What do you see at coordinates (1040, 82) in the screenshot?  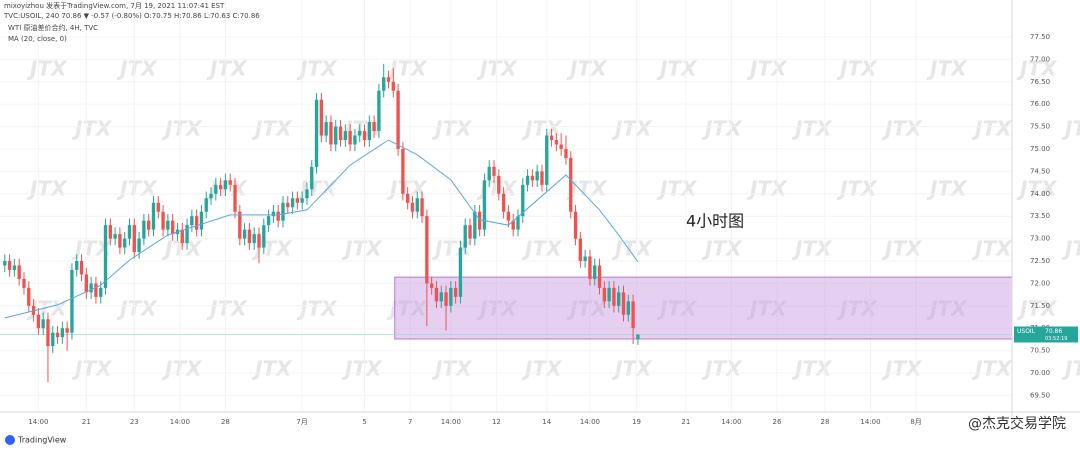 I see `y-tick-label: 76.50` at bounding box center [1040, 82].